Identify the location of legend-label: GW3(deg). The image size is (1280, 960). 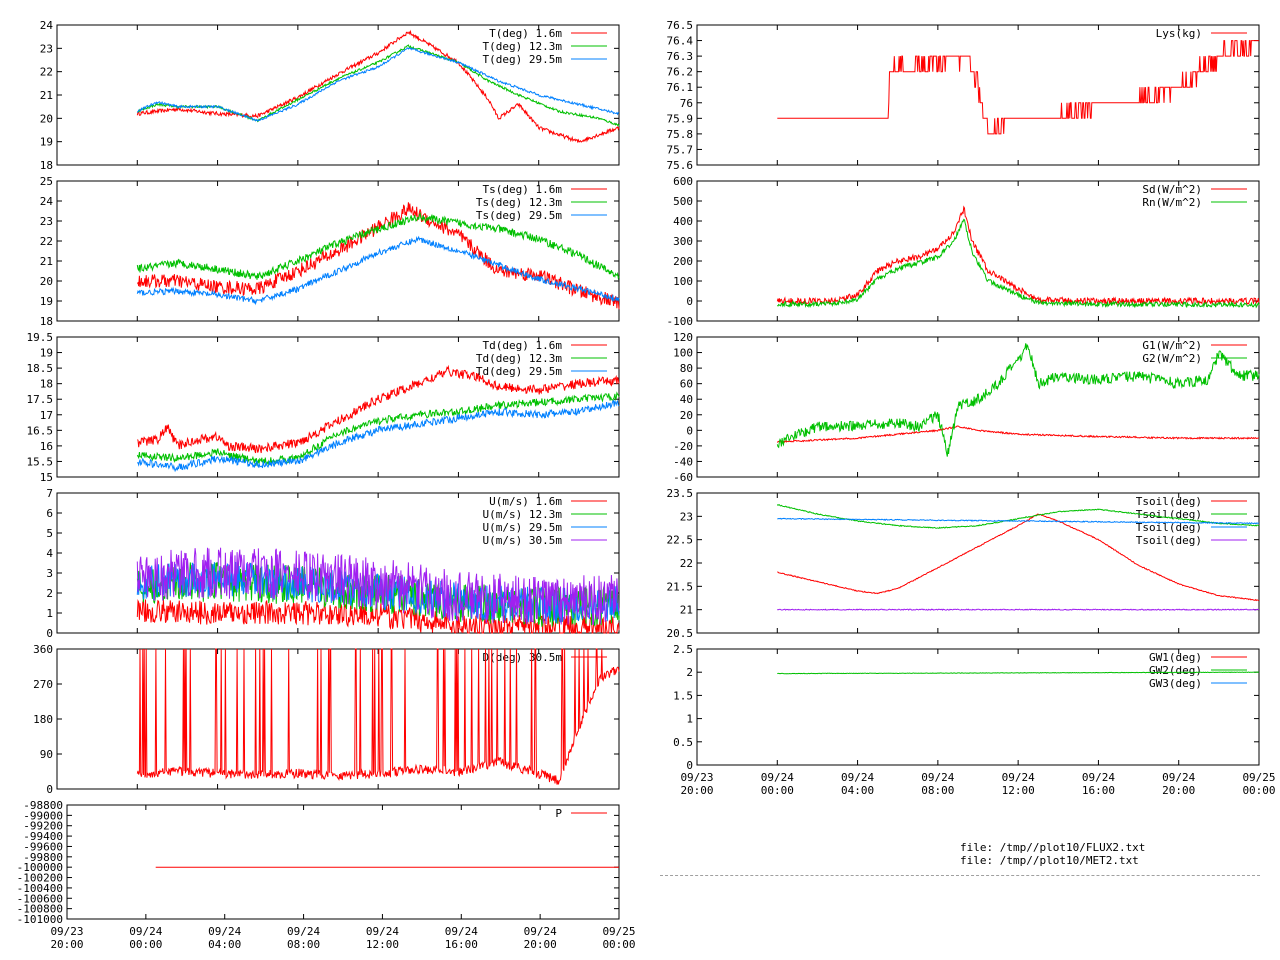
(1175, 683).